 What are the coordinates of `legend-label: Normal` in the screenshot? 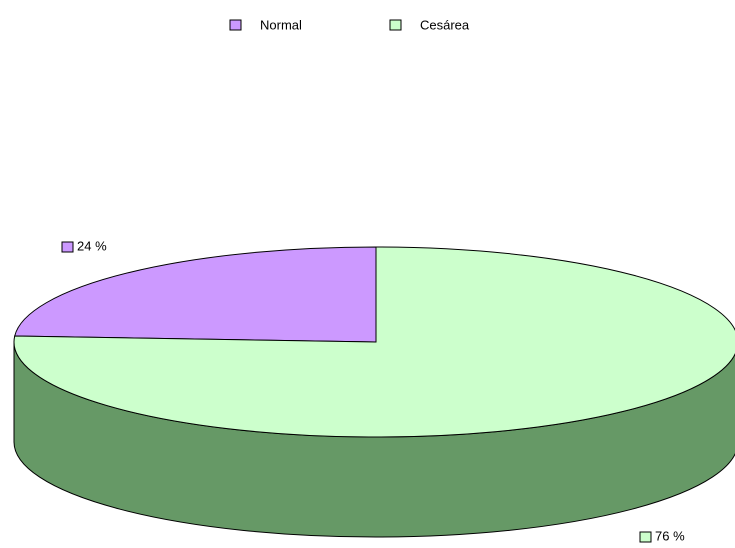 It's located at (281, 24).